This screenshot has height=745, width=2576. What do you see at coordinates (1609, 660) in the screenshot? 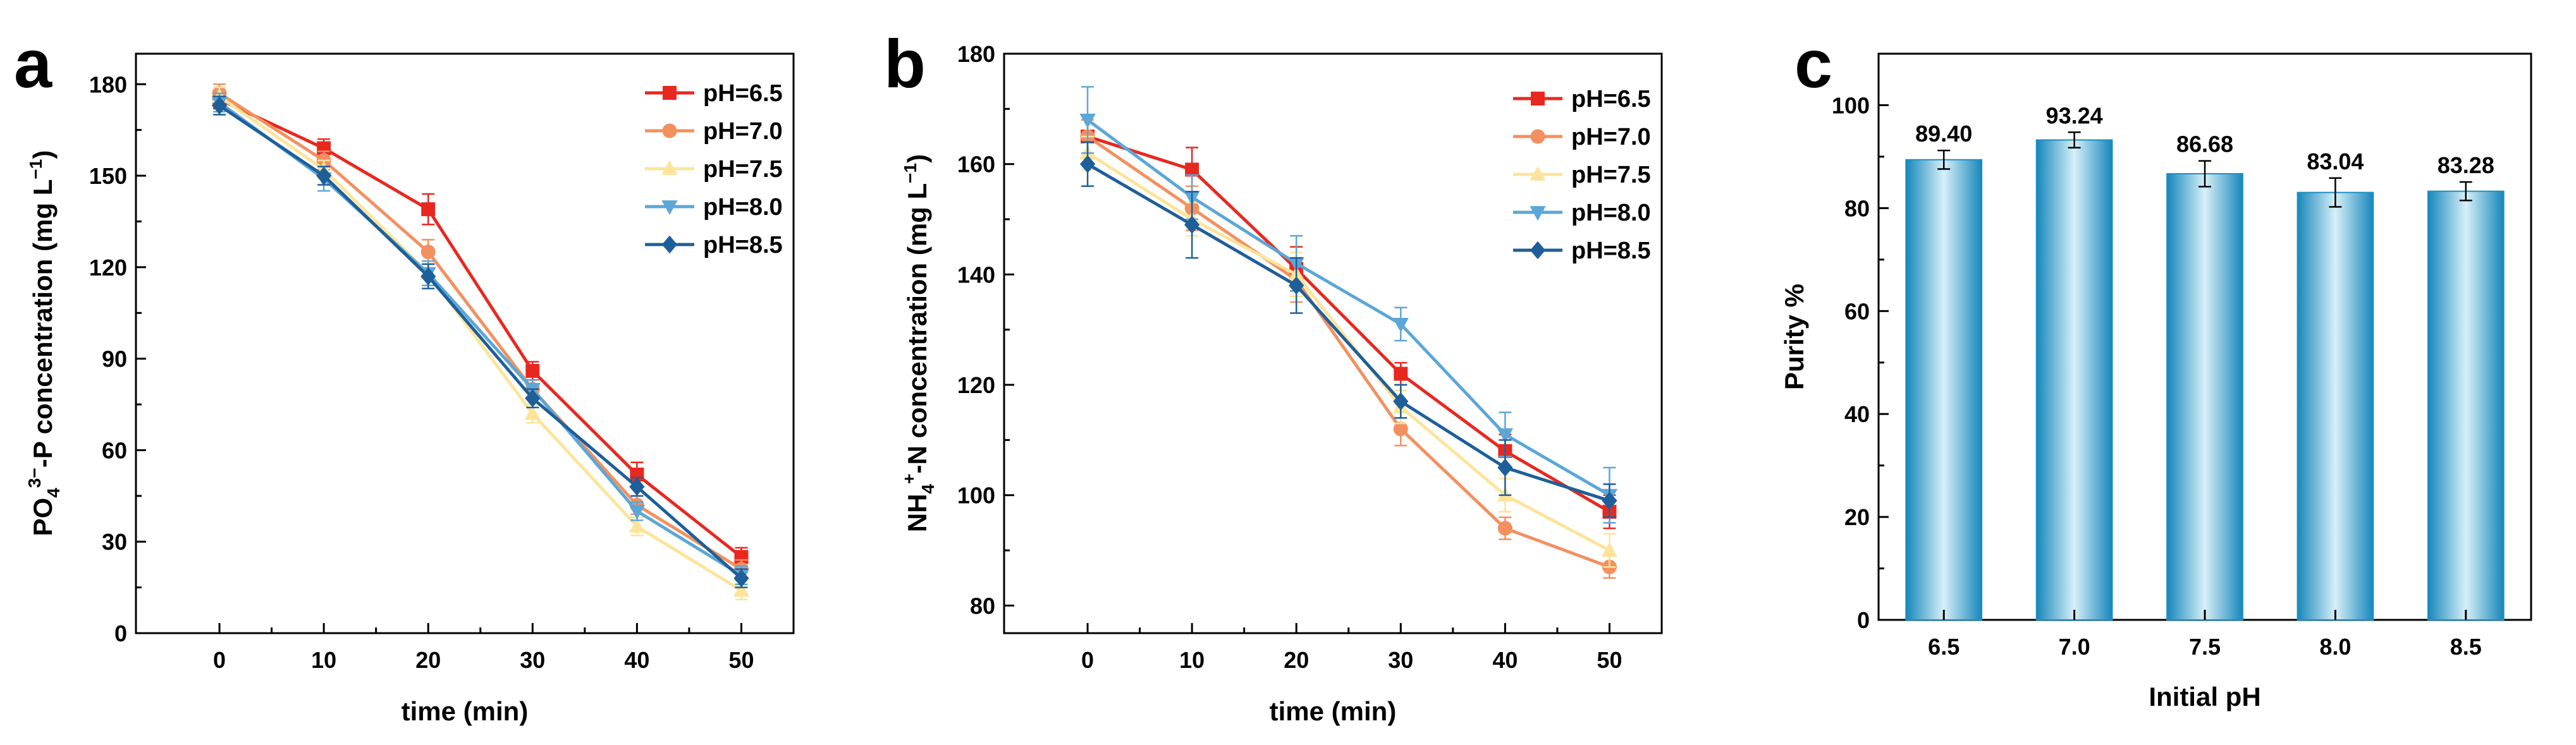
I see `x-tick-label: 50` at bounding box center [1609, 660].